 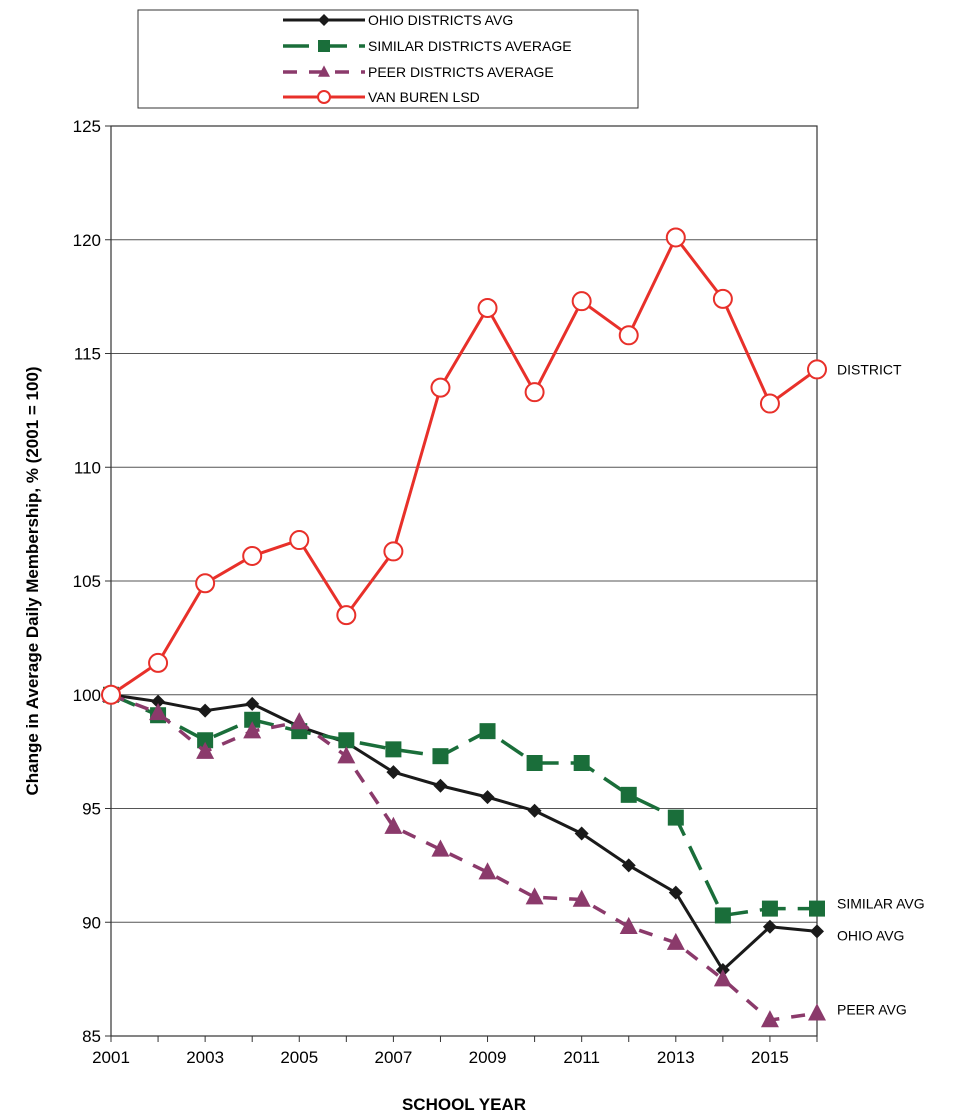 I want to click on x-axis-ticks: 2001 2003 2005 2007 2009 2011 2013 2015, so click(x=455, y=1051).